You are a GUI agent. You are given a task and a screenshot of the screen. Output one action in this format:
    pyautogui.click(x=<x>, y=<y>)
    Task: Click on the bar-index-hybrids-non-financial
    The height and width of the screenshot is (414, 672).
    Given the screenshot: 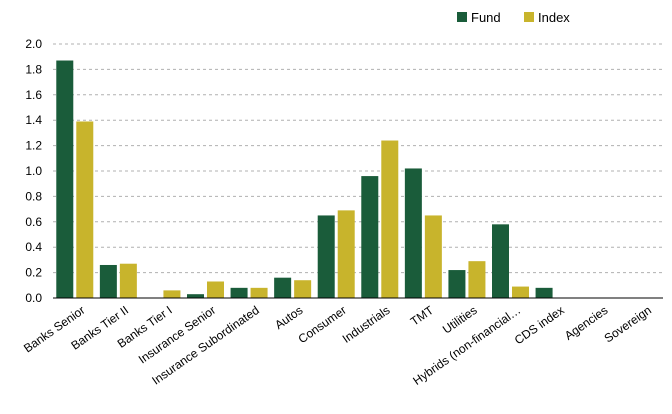 What is the action you would take?
    pyautogui.click(x=520, y=292)
    